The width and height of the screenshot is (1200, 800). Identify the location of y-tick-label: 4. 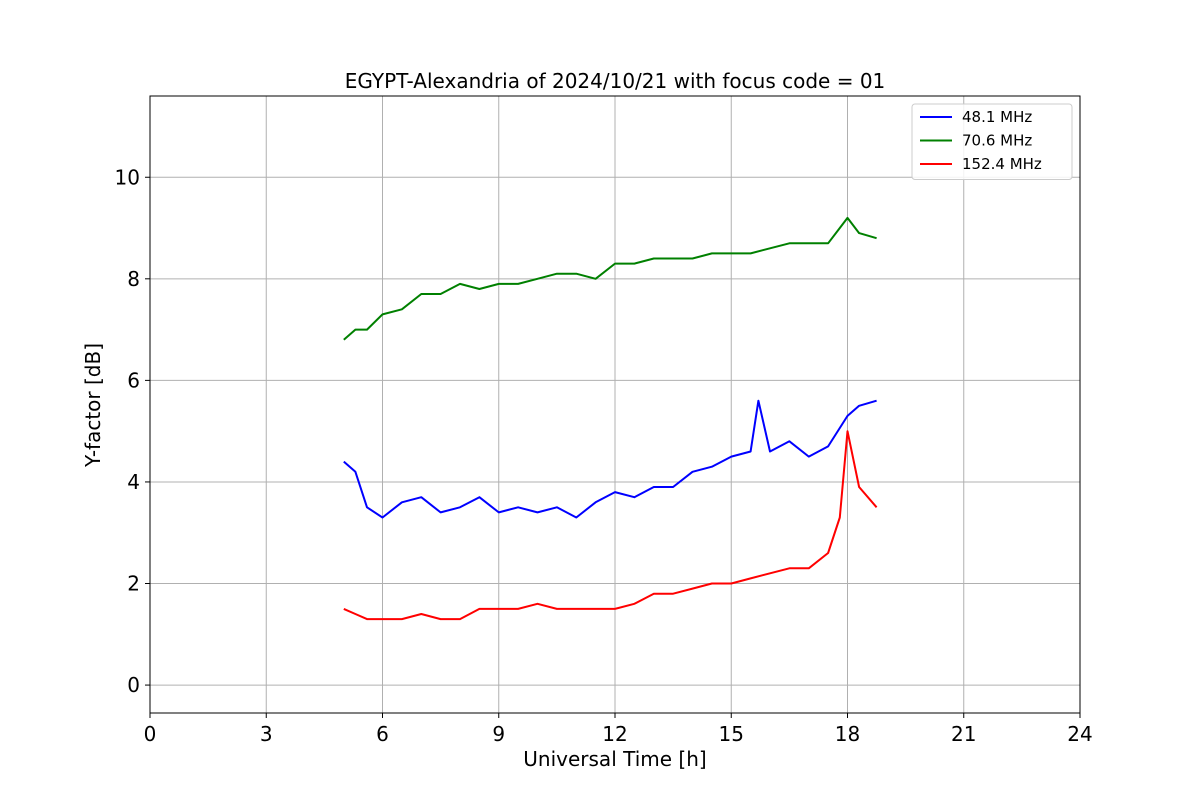
(133, 482).